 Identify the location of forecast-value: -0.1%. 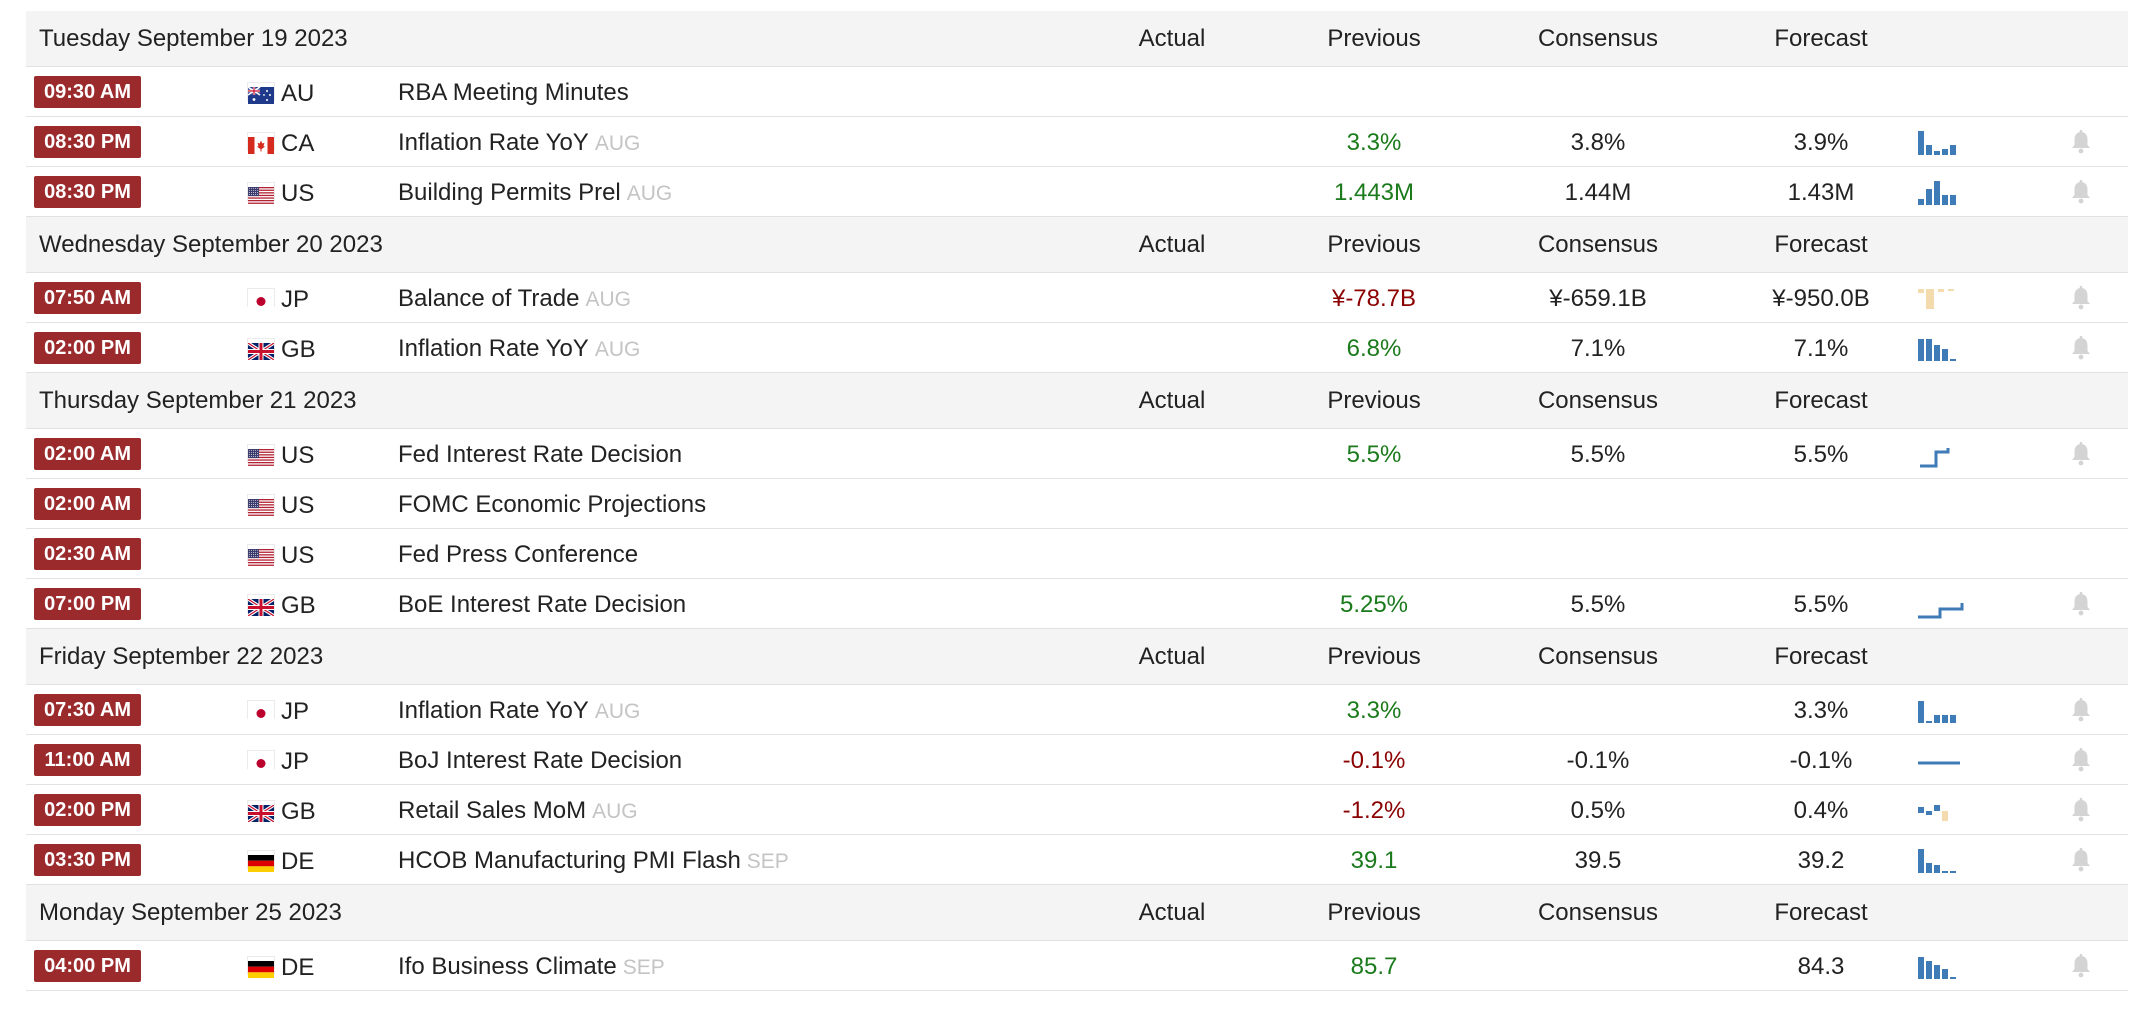
(1821, 760).